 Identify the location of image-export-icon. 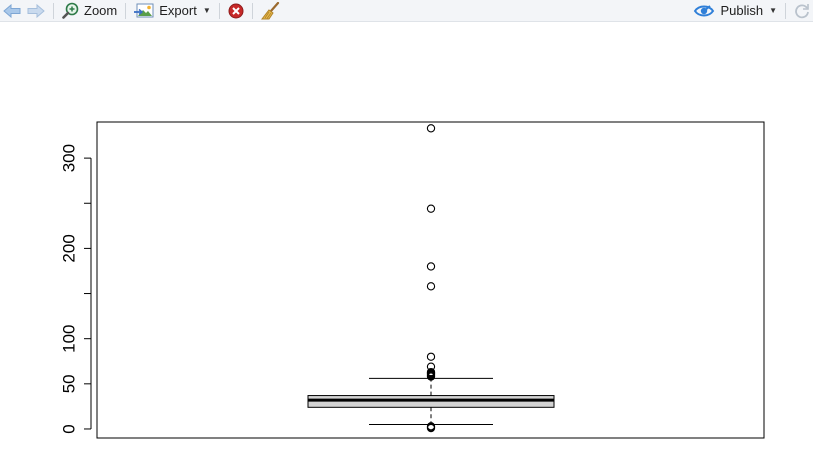
(144, 10).